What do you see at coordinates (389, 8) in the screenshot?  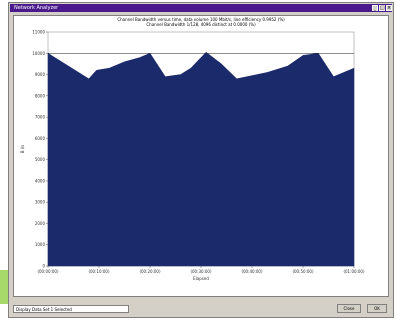 I see `close-button: ×` at bounding box center [389, 8].